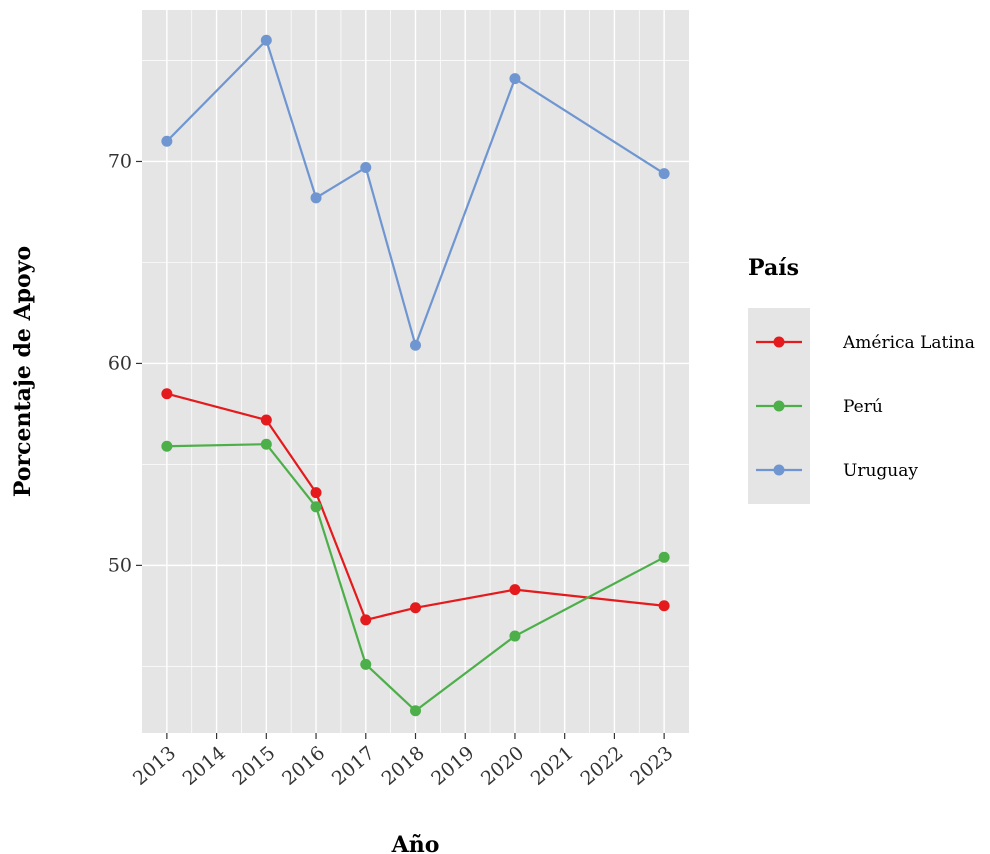  What do you see at coordinates (908, 343) in the screenshot?
I see `legend-label: América Latina` at bounding box center [908, 343].